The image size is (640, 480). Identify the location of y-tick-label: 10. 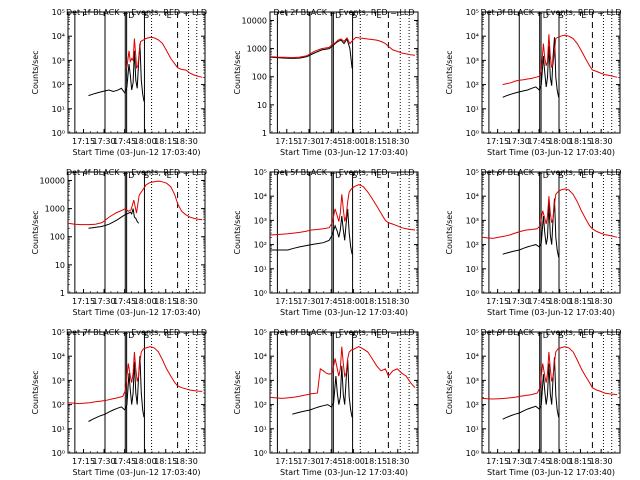
(262, 105).